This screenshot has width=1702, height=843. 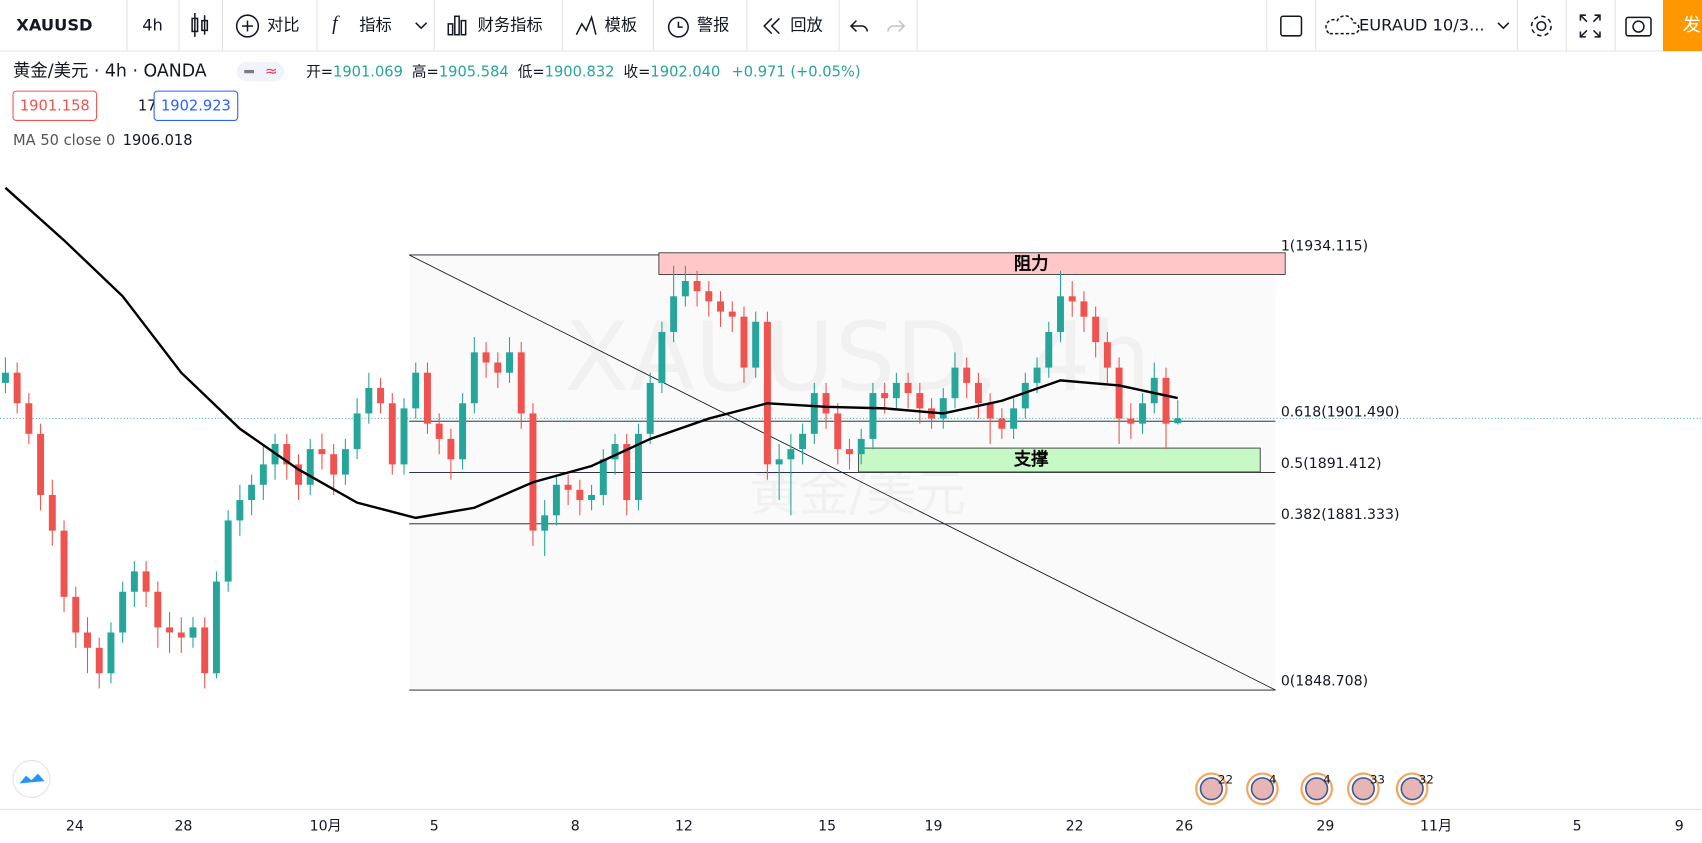 I want to click on ohlc-value: 1905.584, so click(x=474, y=72).